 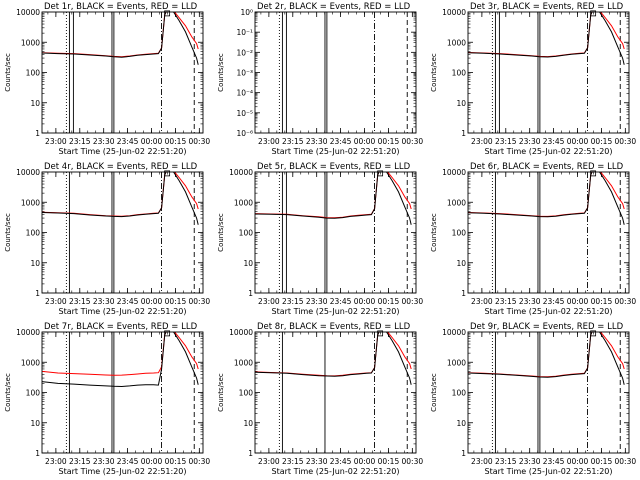 I want to click on panel-title: Det 8r, BLACK = Events, RED = LLD, so click(x=334, y=327).